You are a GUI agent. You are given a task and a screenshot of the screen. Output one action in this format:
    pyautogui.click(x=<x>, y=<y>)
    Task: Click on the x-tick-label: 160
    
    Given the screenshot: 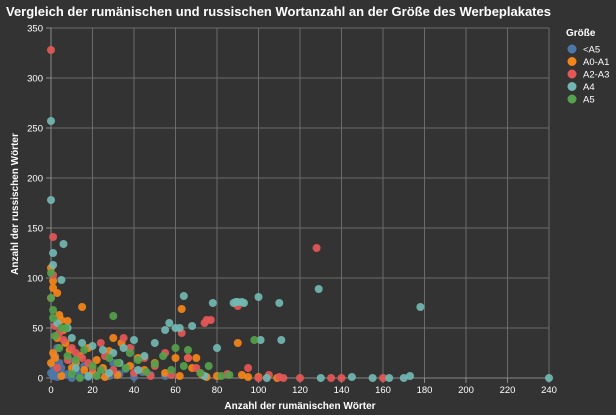 What is the action you would take?
    pyautogui.click(x=383, y=390)
    